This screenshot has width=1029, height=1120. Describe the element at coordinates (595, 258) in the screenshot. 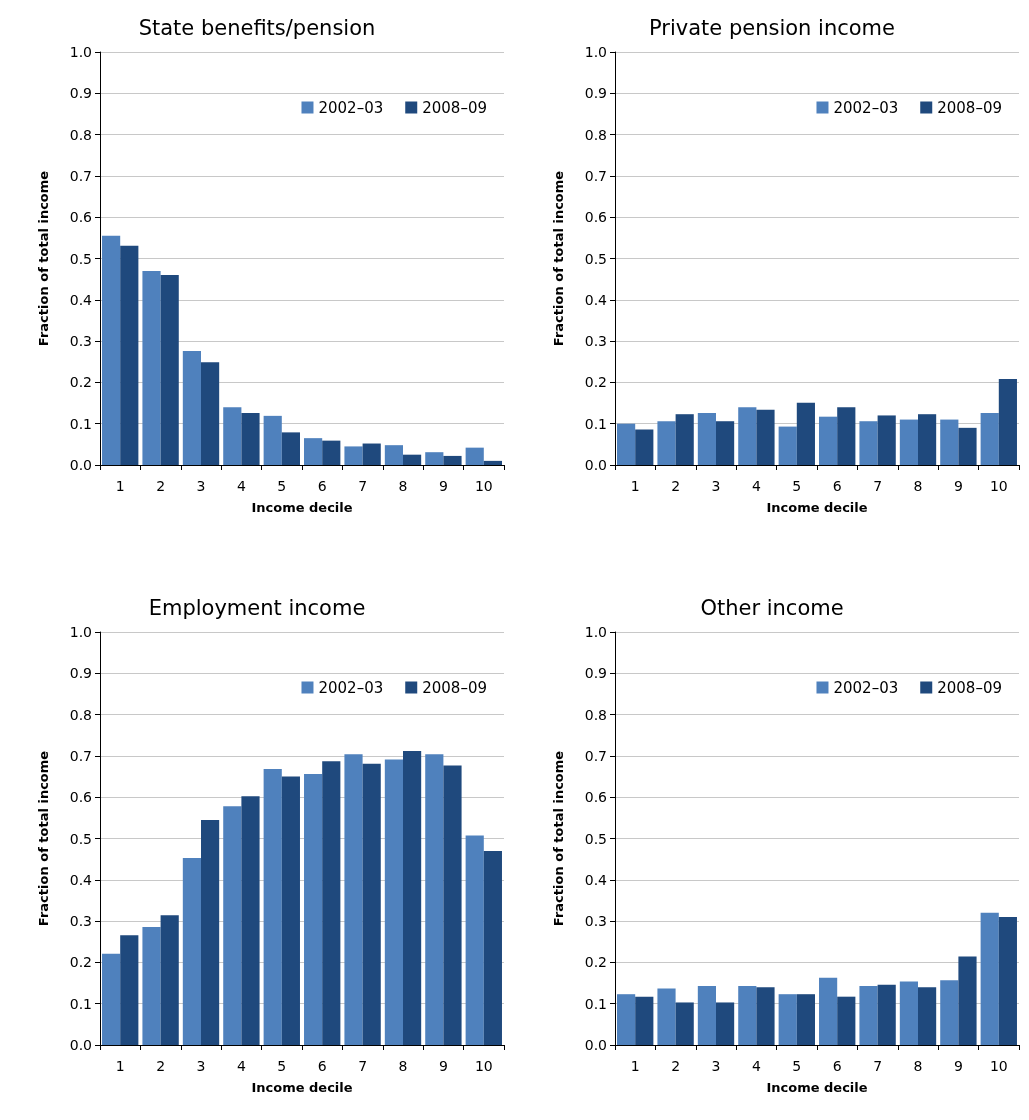

I see `y-tick-label: 0.5` at that location.